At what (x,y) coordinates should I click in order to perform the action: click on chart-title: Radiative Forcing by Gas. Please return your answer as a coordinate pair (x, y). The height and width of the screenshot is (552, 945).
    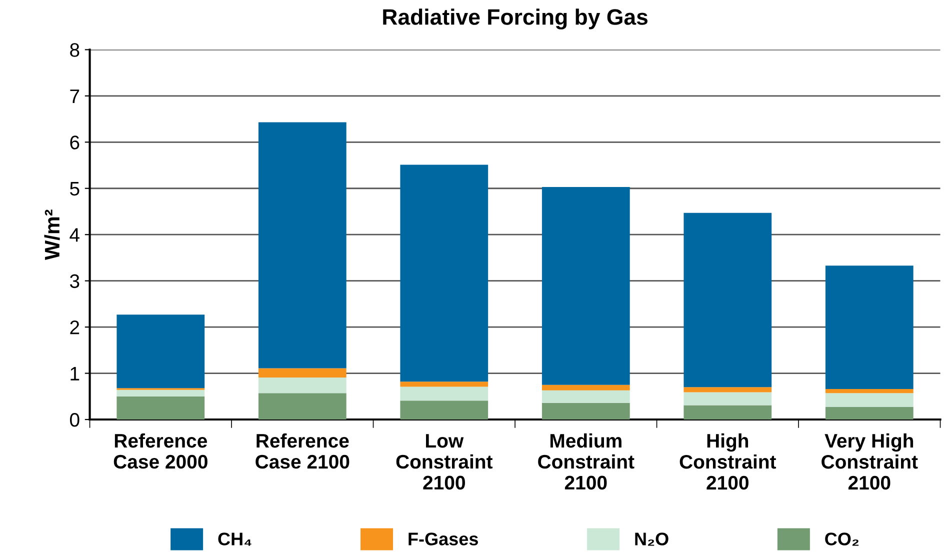
    Looking at the image, I should click on (515, 19).